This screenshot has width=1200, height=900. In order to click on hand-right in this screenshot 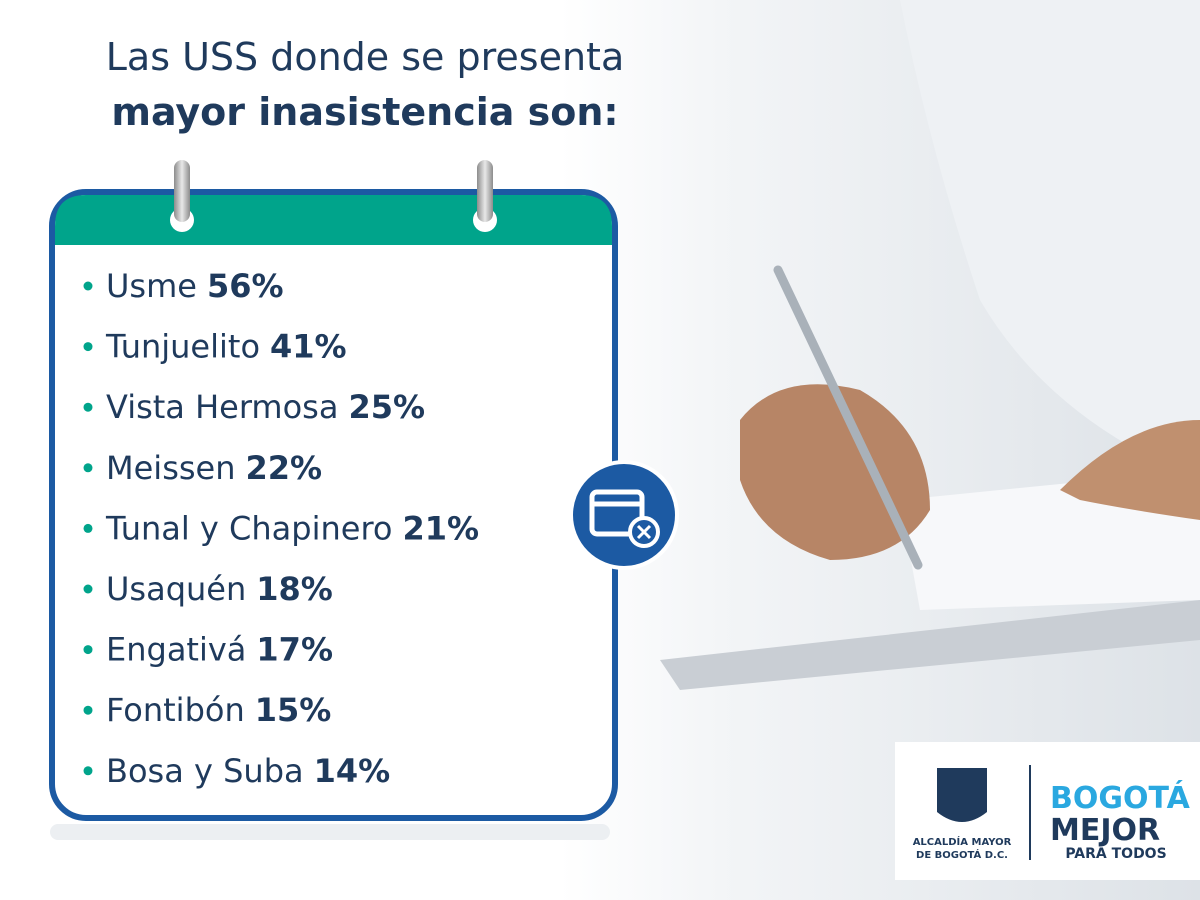, I will do `click(1130, 470)`.